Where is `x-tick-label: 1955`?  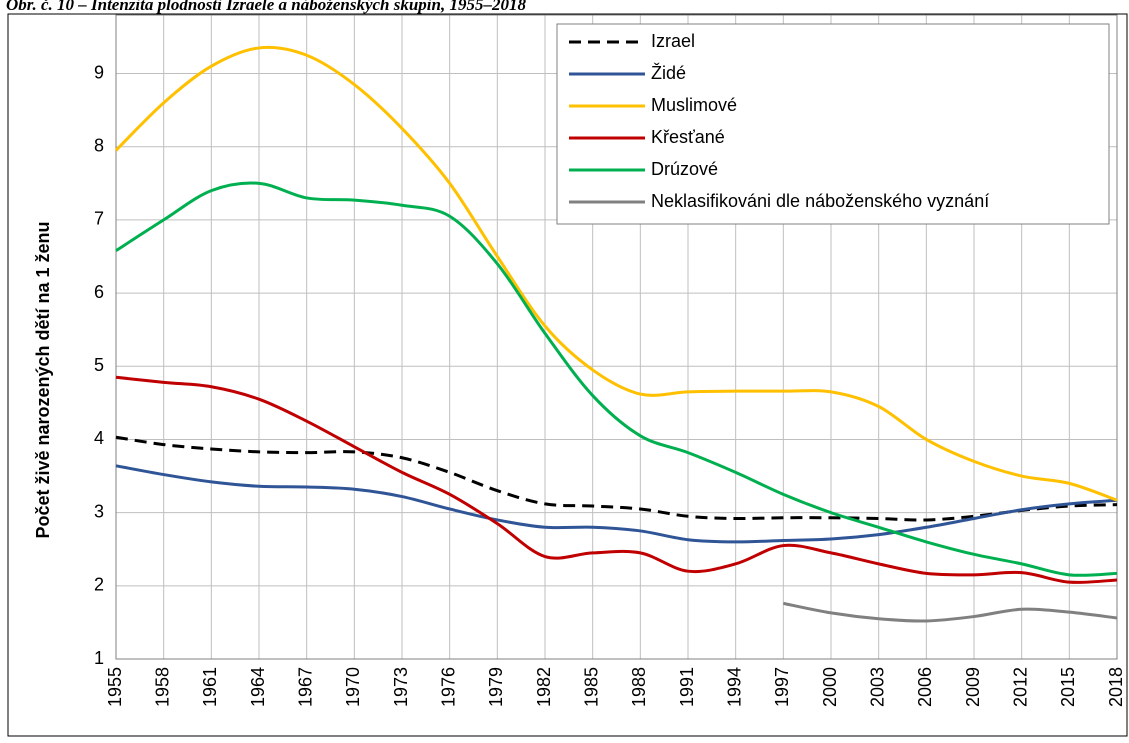 x-tick-label: 1955 is located at coordinates (115, 687).